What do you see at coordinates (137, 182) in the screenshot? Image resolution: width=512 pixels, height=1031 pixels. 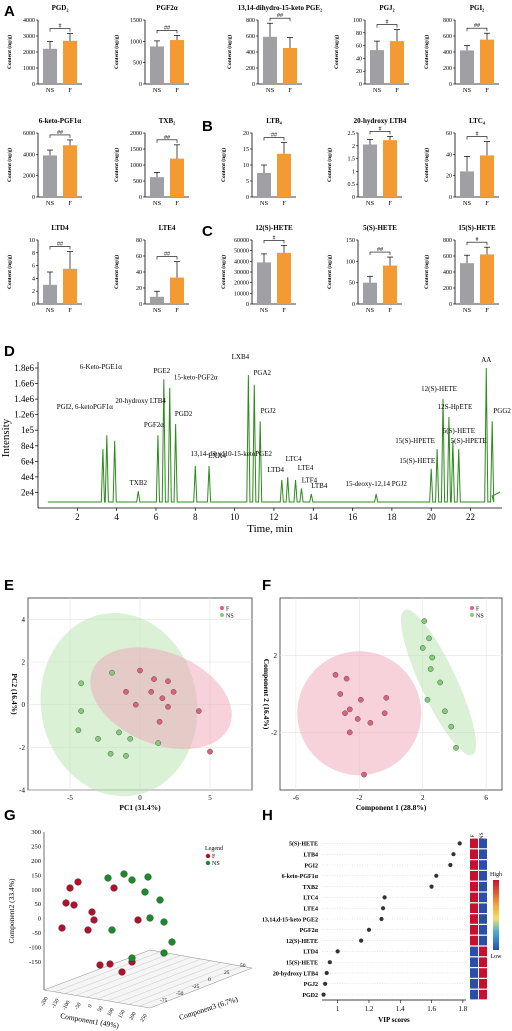 I see `y-tick-label: 500` at bounding box center [137, 182].